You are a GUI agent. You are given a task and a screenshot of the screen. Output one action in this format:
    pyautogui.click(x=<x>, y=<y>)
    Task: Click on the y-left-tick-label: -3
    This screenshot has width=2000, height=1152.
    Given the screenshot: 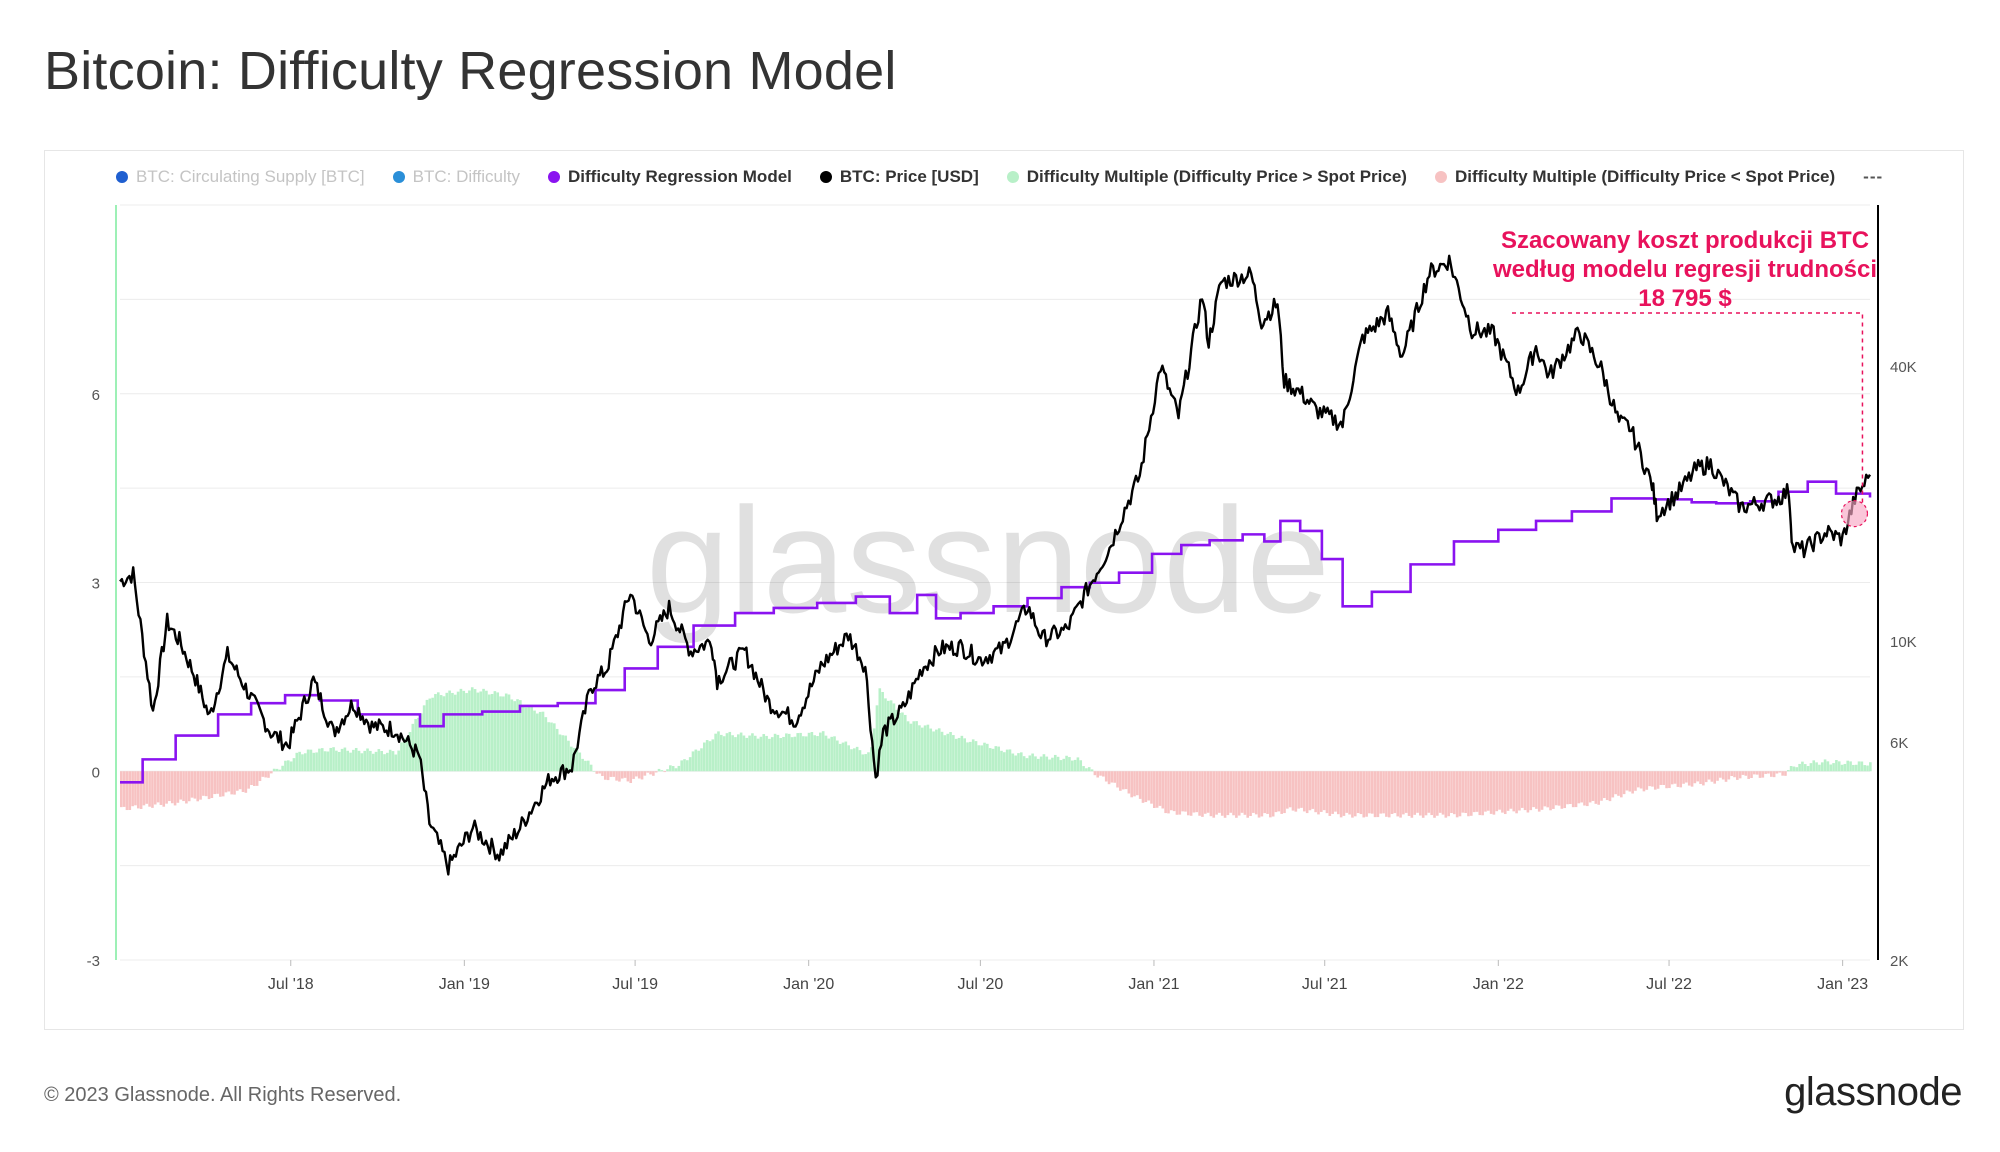 What is the action you would take?
    pyautogui.click(x=93, y=961)
    